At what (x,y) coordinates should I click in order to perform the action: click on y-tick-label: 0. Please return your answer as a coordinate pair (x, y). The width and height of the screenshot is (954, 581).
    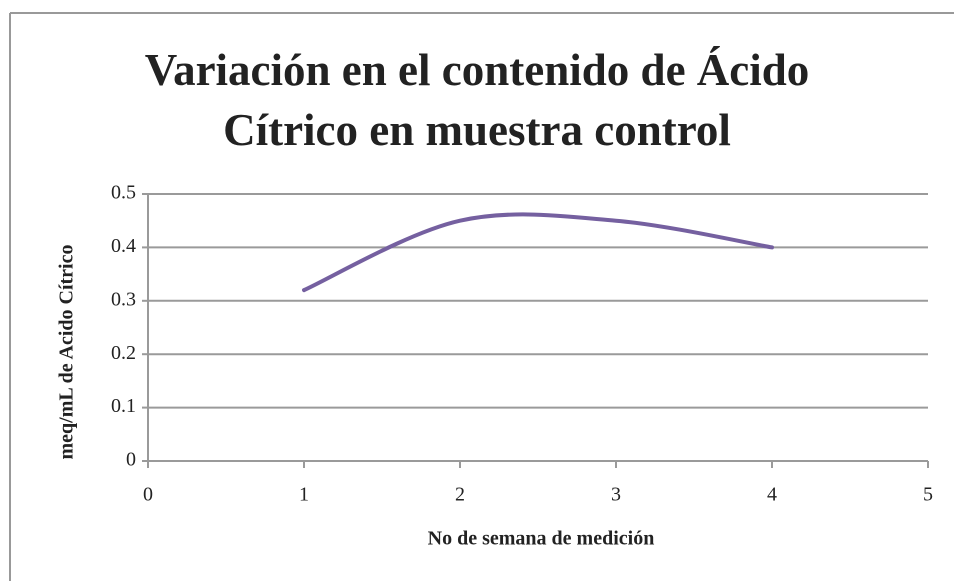
    Looking at the image, I should click on (131, 460).